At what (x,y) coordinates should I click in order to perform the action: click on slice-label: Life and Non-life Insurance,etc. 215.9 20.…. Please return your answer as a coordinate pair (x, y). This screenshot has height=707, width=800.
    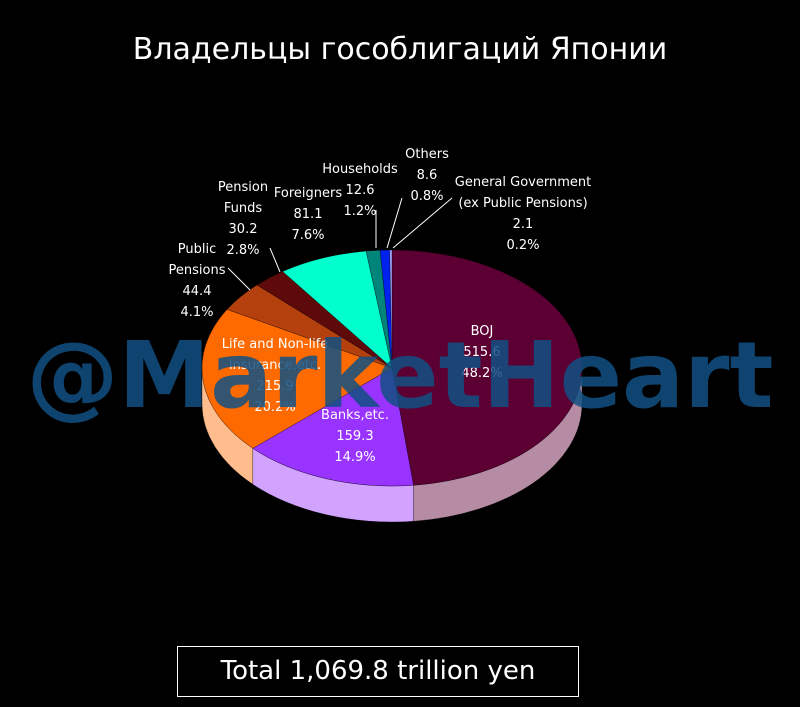
    Looking at the image, I should click on (275, 376).